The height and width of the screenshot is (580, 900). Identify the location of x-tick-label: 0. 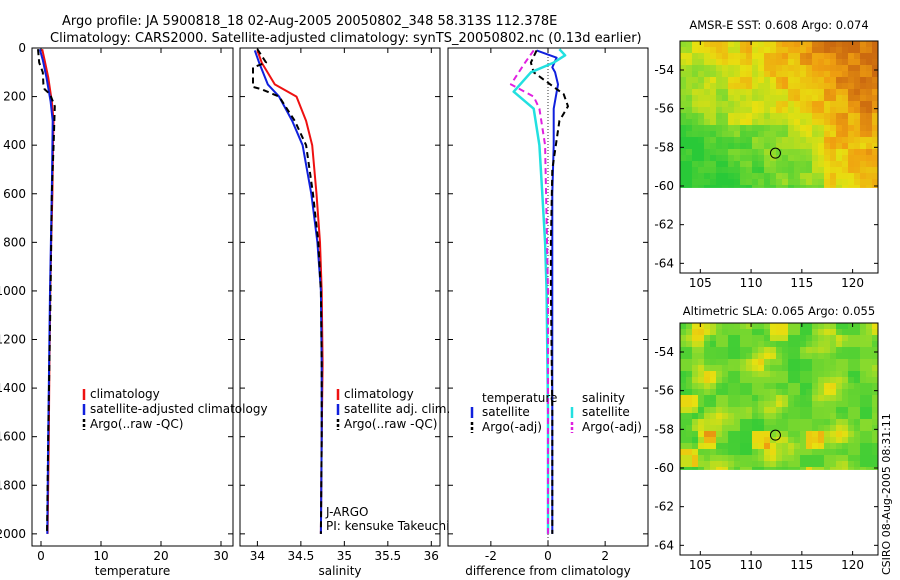
(548, 556).